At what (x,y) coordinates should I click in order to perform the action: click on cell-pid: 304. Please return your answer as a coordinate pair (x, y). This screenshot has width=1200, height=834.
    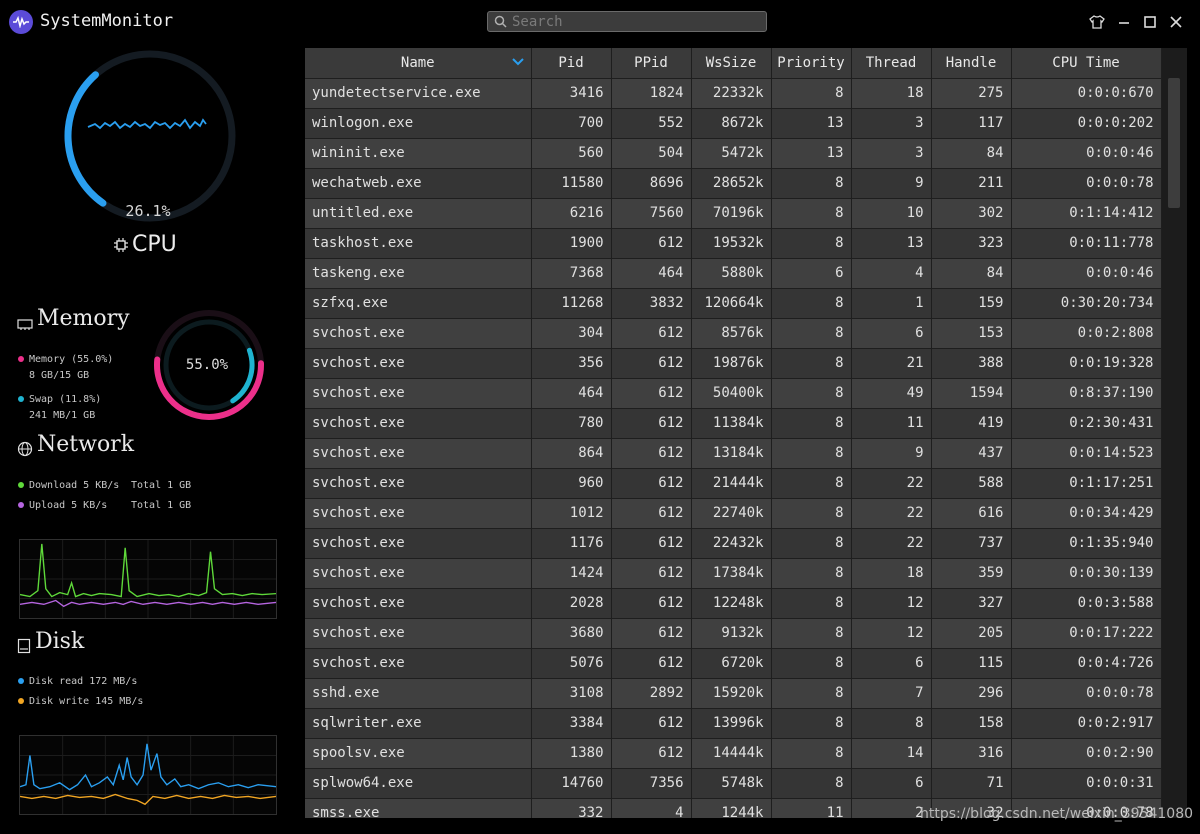
    Looking at the image, I should click on (571, 333).